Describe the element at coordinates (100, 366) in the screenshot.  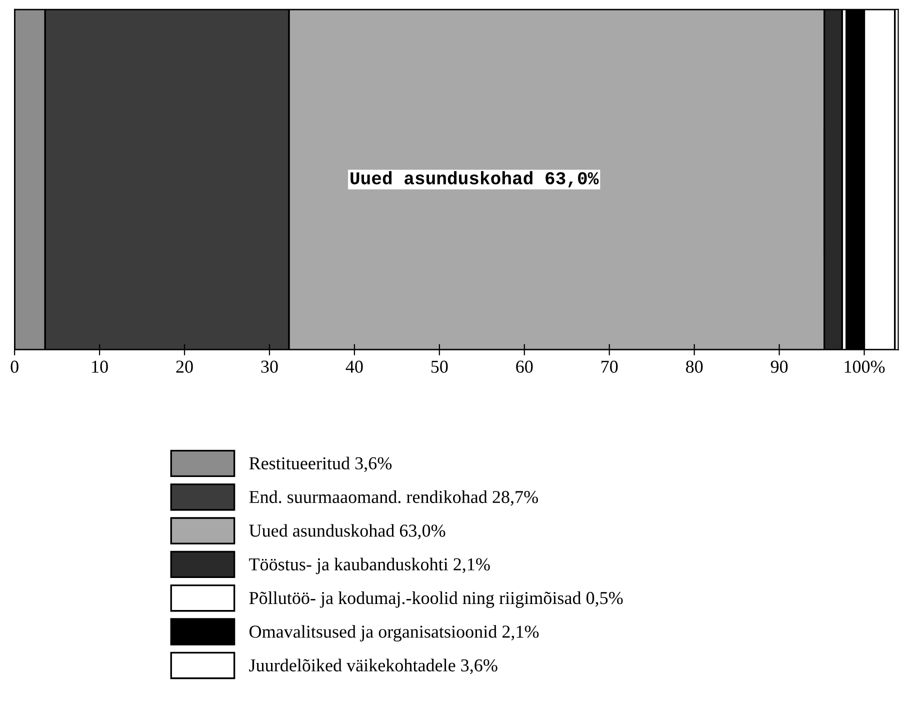
I see `x-tick-label: 10` at that location.